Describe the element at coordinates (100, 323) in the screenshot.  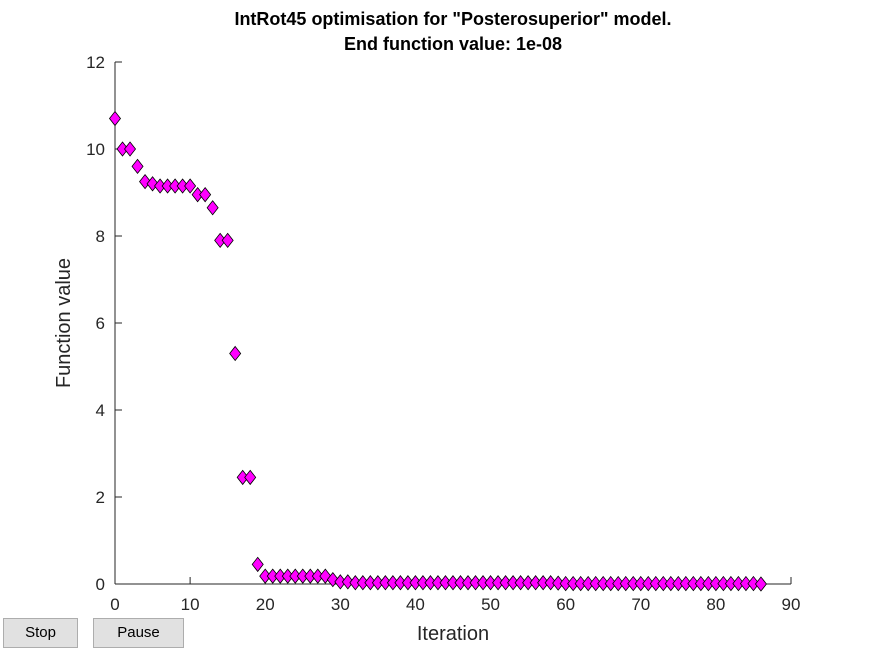
I see `y-tick-label: 6` at that location.